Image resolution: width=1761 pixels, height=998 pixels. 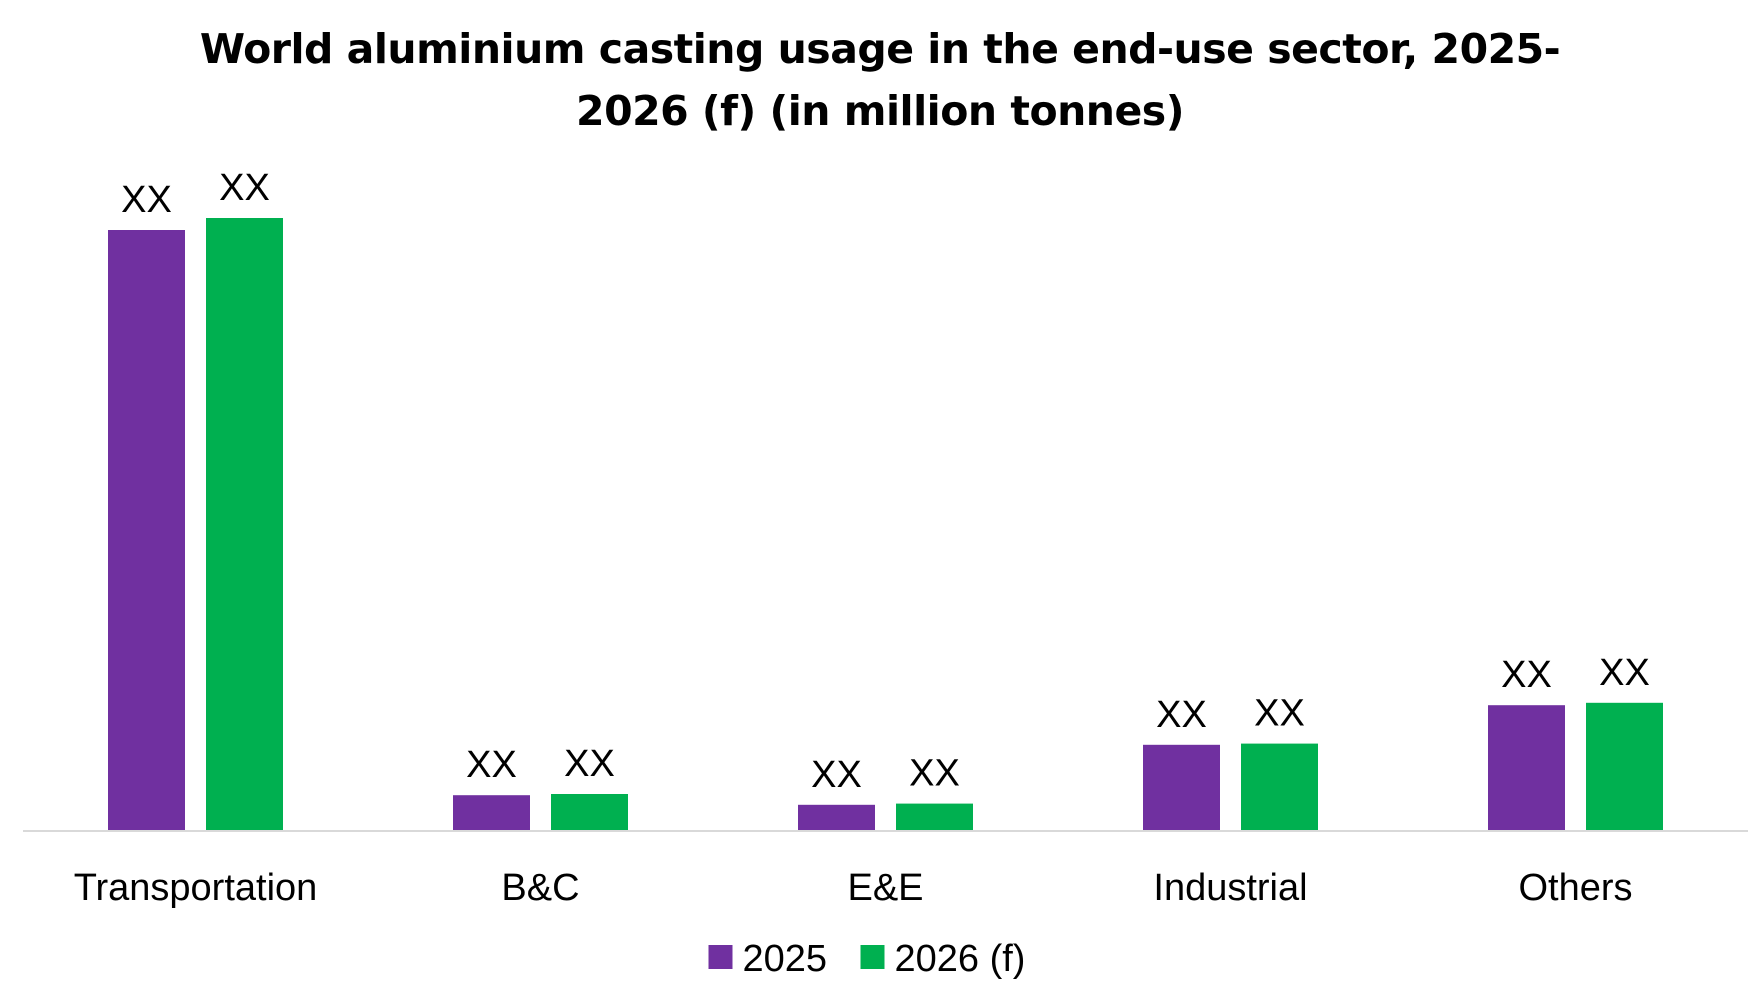 I want to click on legend-label-series-1: 2025, so click(x=785, y=959).